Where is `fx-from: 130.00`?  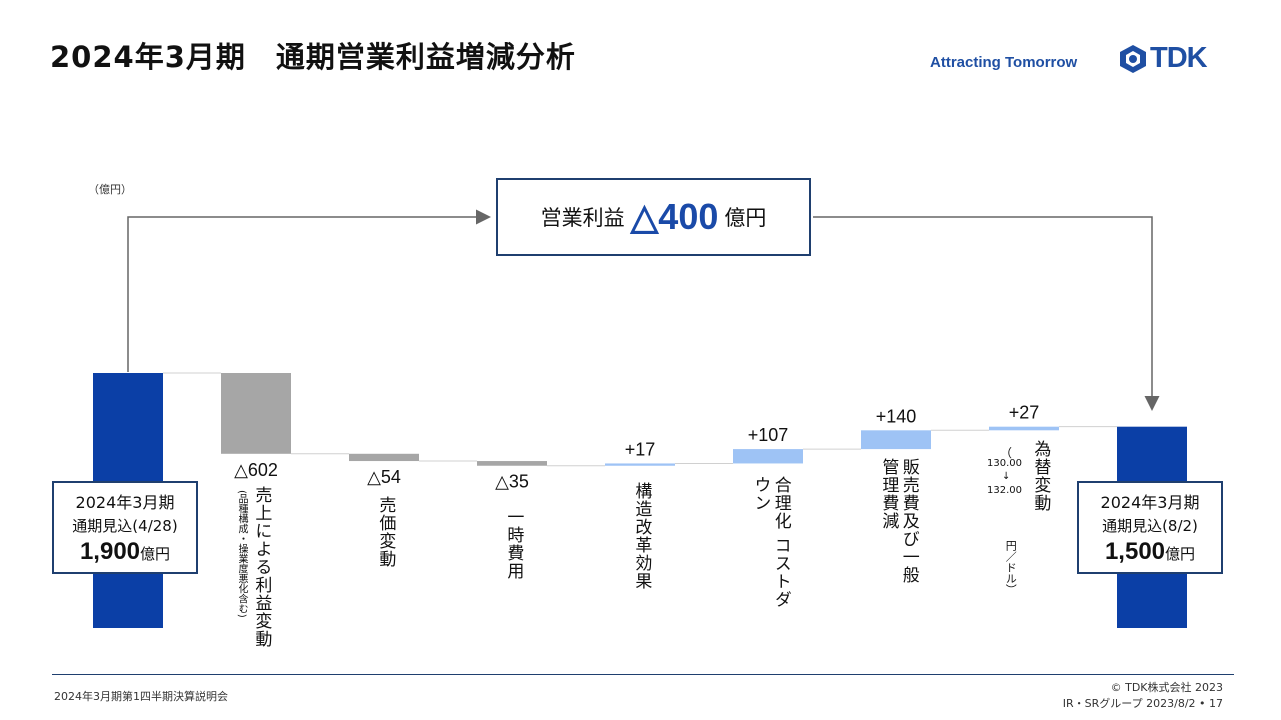
fx-from: 130.00 is located at coordinates (1004, 463).